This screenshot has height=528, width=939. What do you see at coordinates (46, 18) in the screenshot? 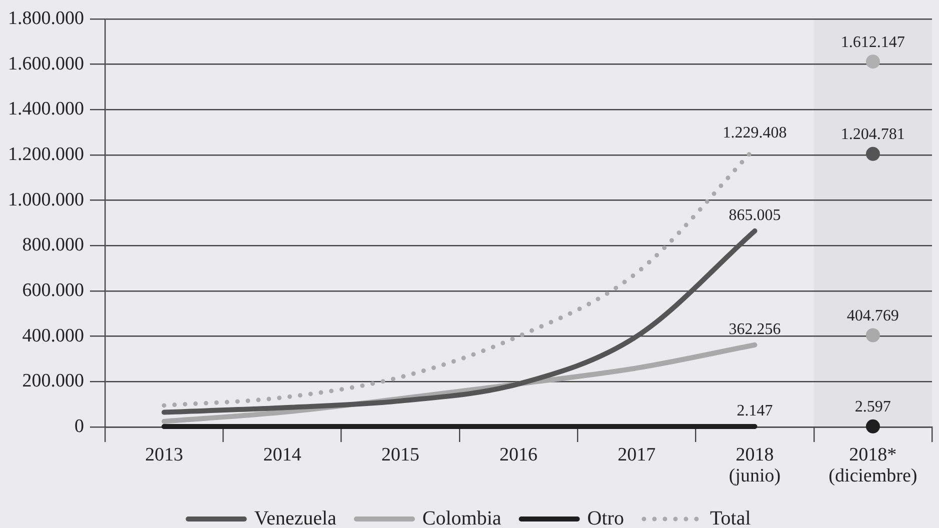
I see `y-tick-label: 1.800.000` at bounding box center [46, 18].